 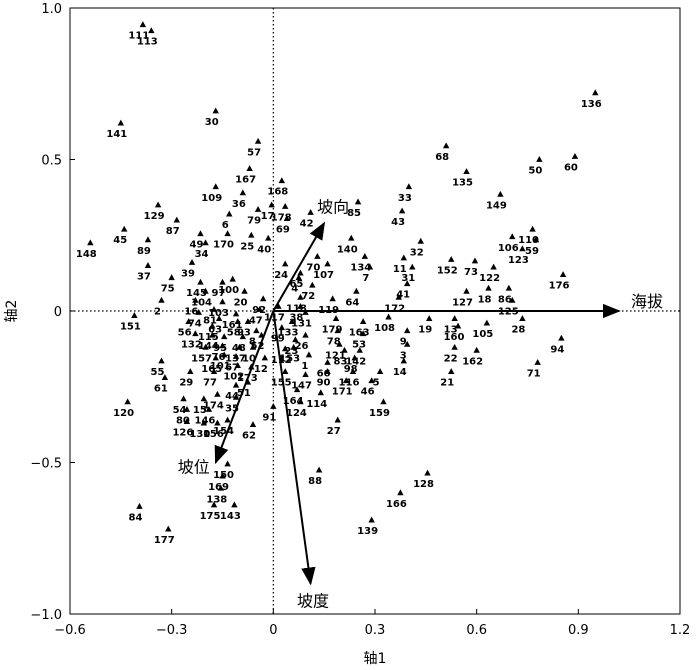 What do you see at coordinates (462, 183) in the screenshot?
I see `point-label: 135` at bounding box center [462, 183].